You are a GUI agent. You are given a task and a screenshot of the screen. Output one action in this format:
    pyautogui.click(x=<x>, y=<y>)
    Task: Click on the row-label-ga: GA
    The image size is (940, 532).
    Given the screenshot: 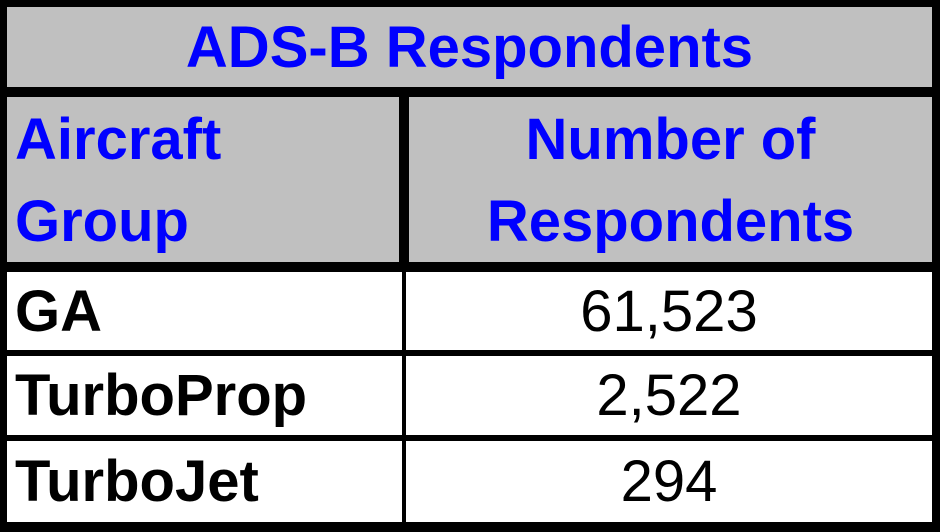 What is the action you would take?
    pyautogui.click(x=204, y=311)
    